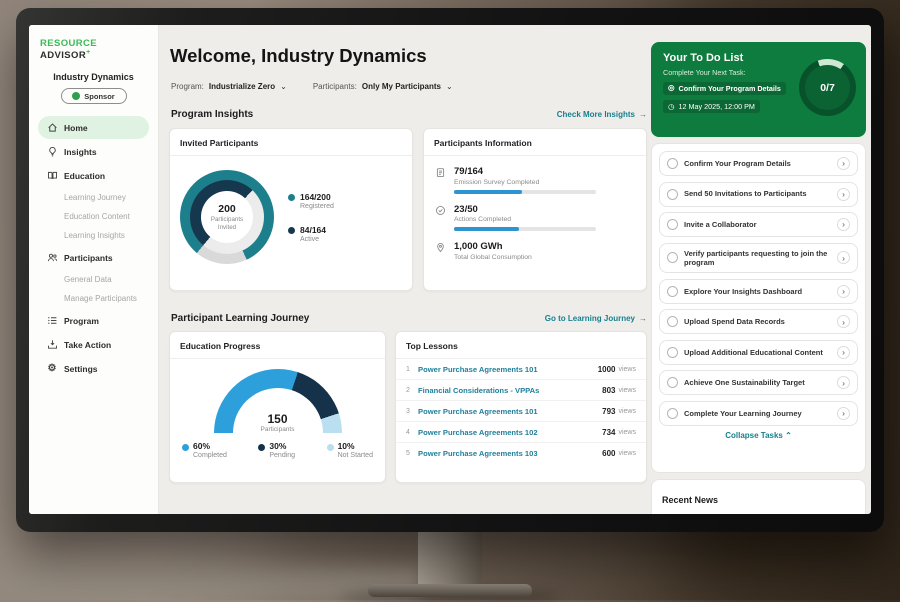 The width and height of the screenshot is (900, 602). I want to click on book-icon, so click(52, 176).